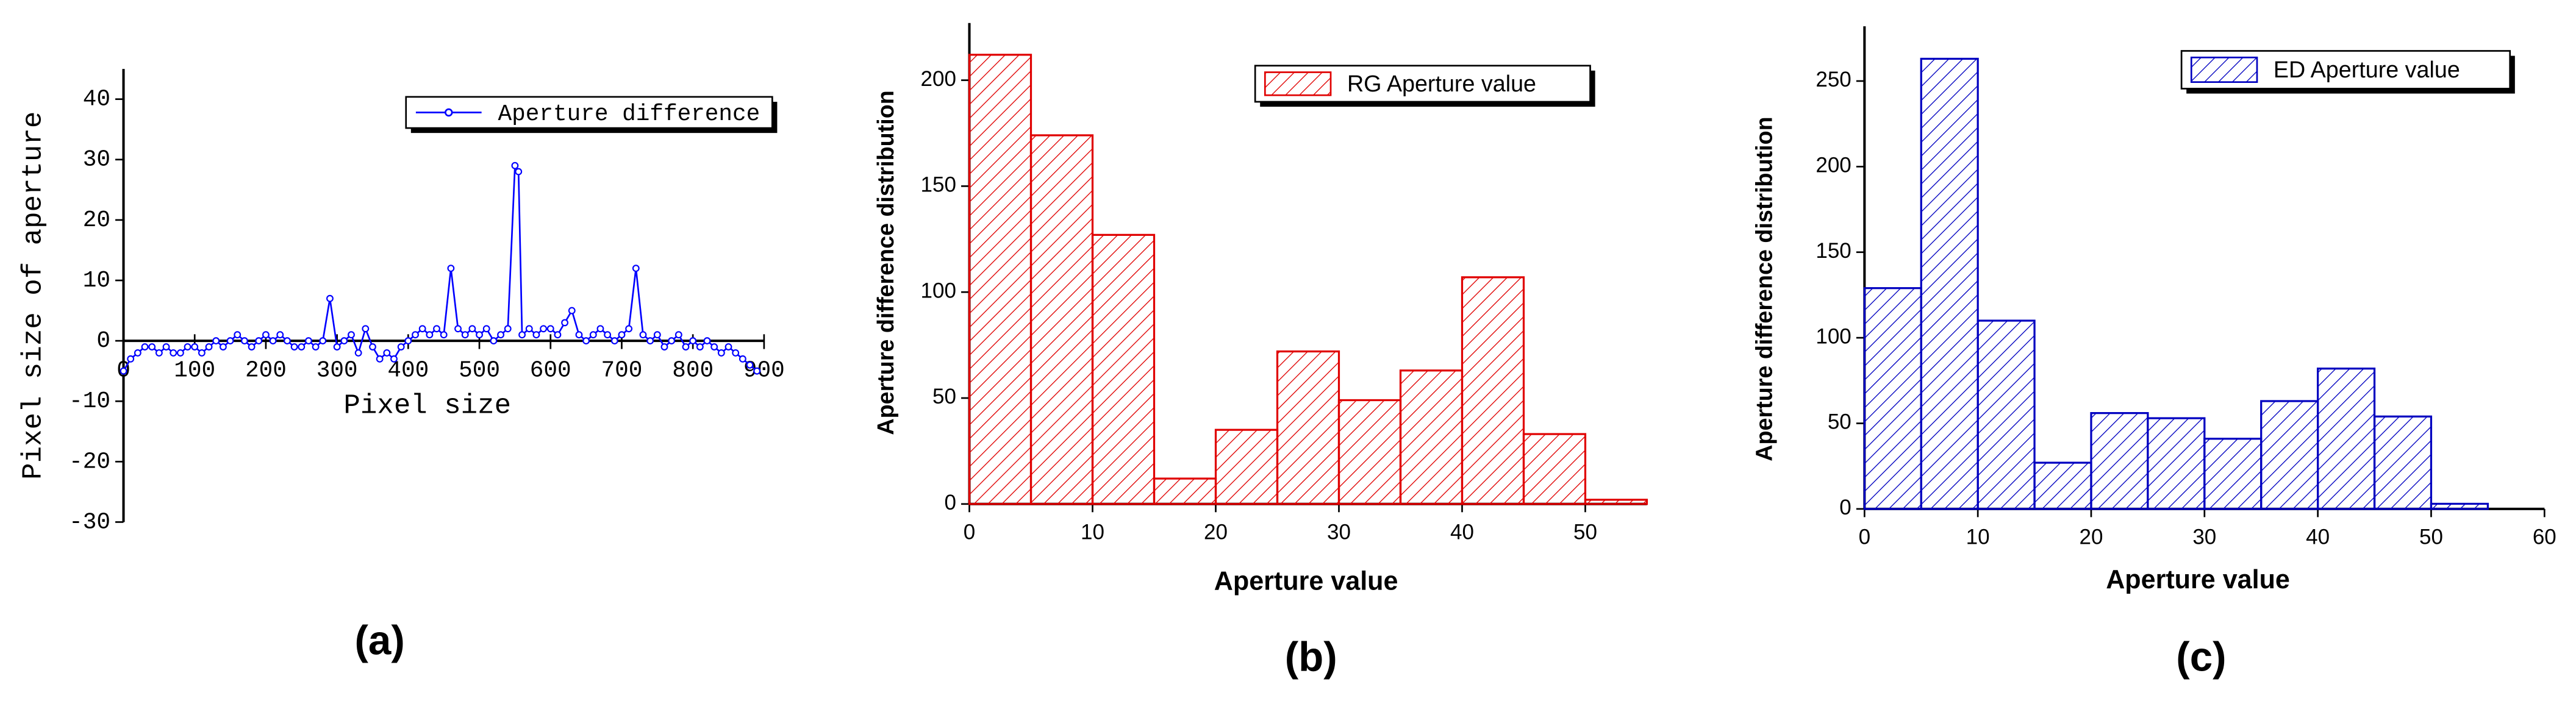  What do you see at coordinates (380, 641) in the screenshot?
I see `panel-label: (a)` at bounding box center [380, 641].